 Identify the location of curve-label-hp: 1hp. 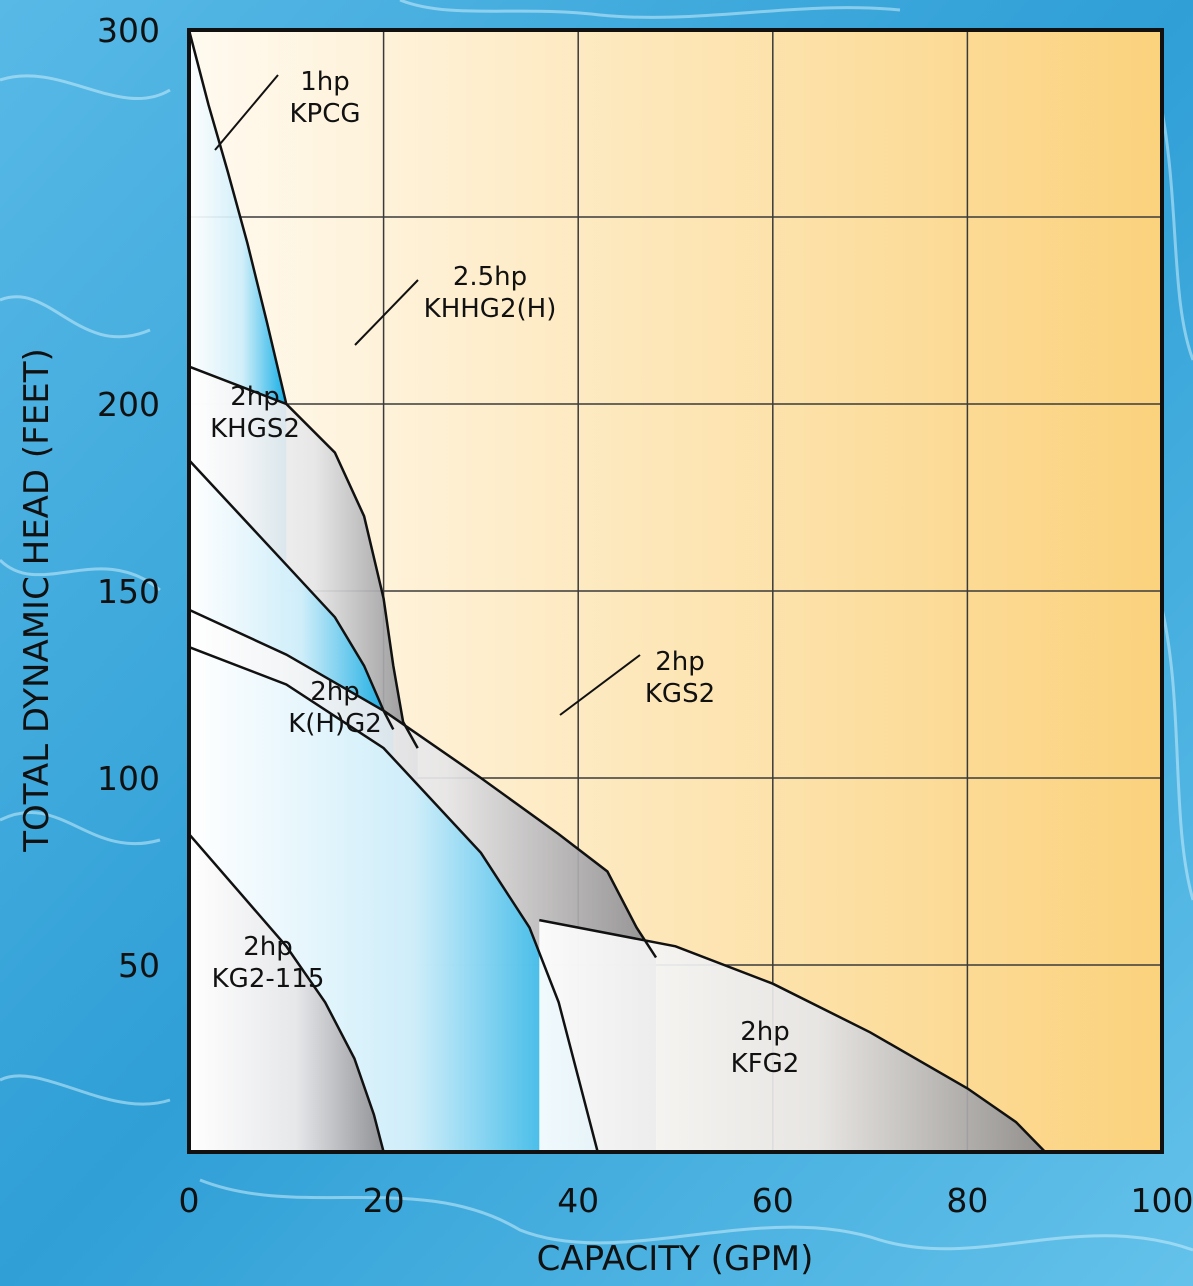
(325, 82).